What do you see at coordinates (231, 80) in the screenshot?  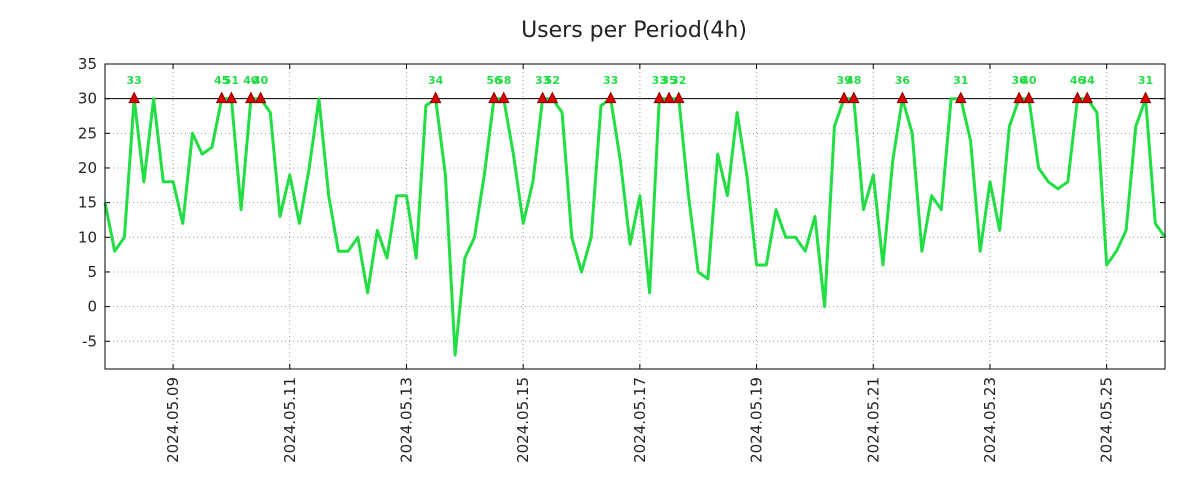 I see `peak-label: 51` at bounding box center [231, 80].